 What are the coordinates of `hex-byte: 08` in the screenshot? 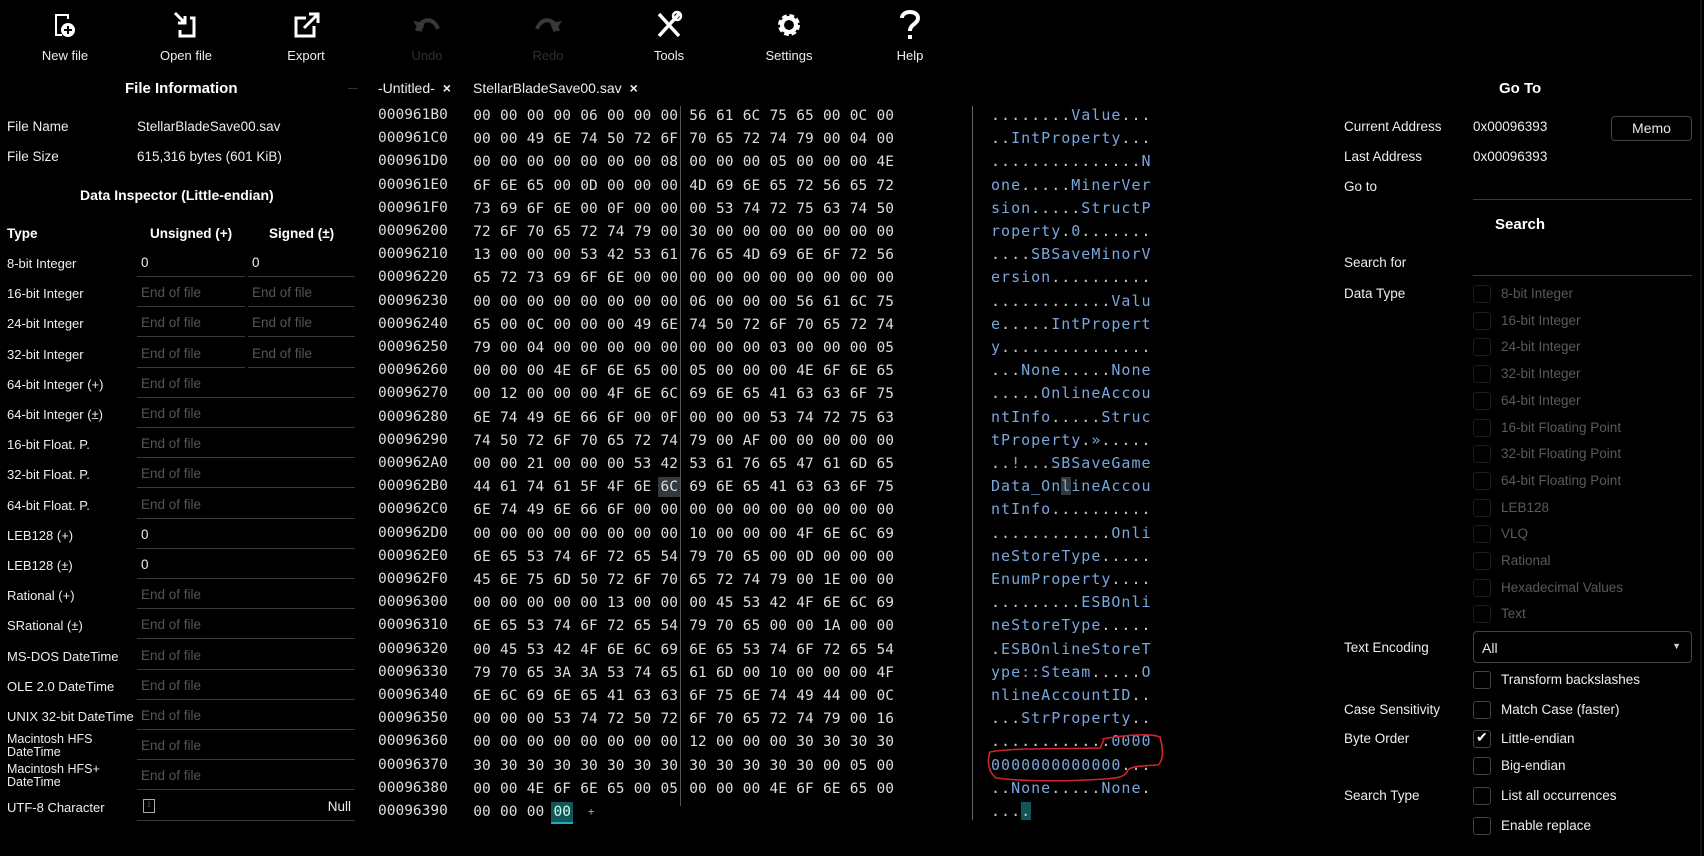 It's located at (669, 162).